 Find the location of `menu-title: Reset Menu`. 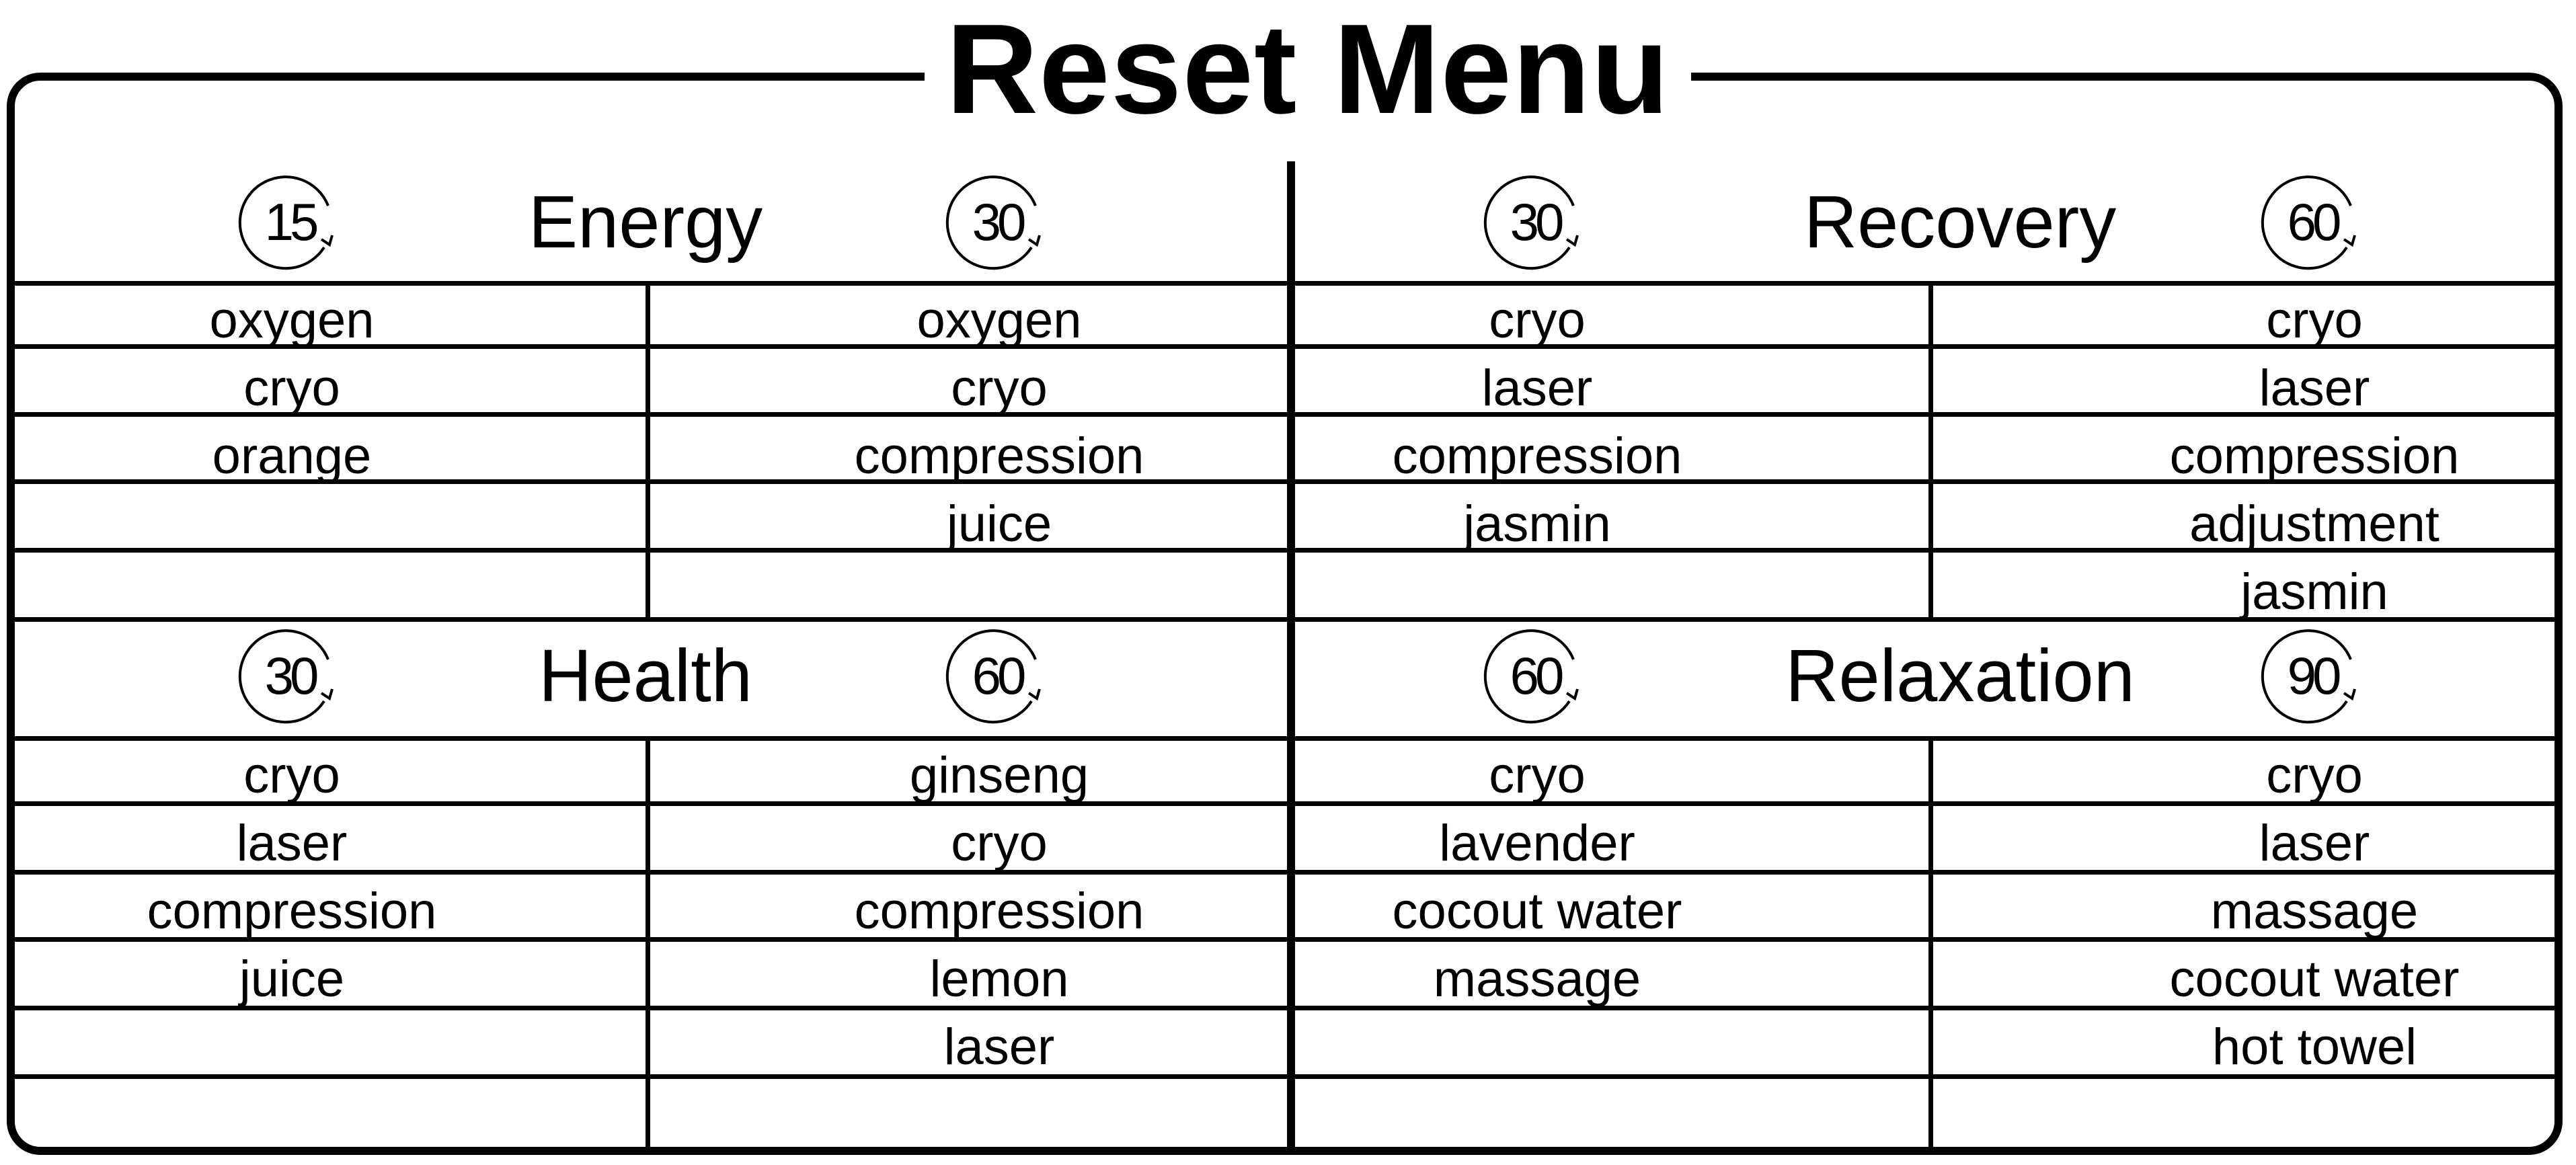

menu-title: Reset Menu is located at coordinates (1308, 70).